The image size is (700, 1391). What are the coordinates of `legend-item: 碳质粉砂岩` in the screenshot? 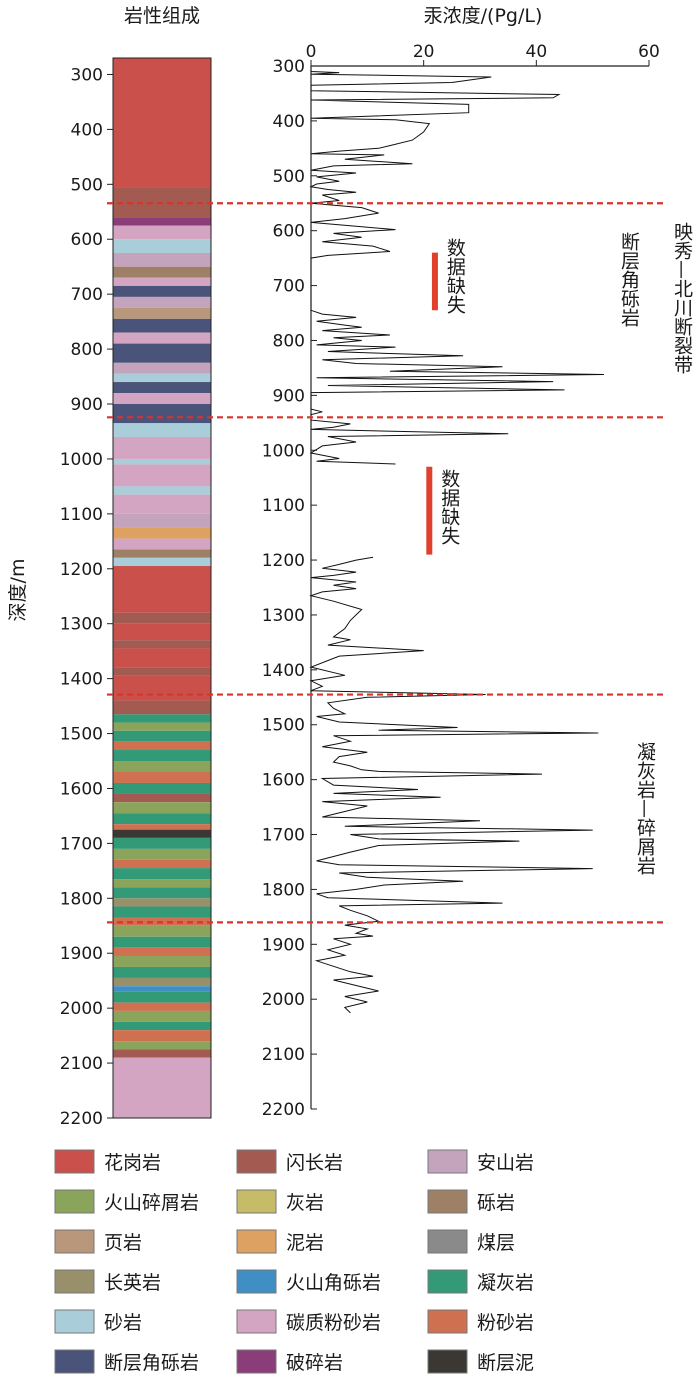 It's located at (308, 1321).